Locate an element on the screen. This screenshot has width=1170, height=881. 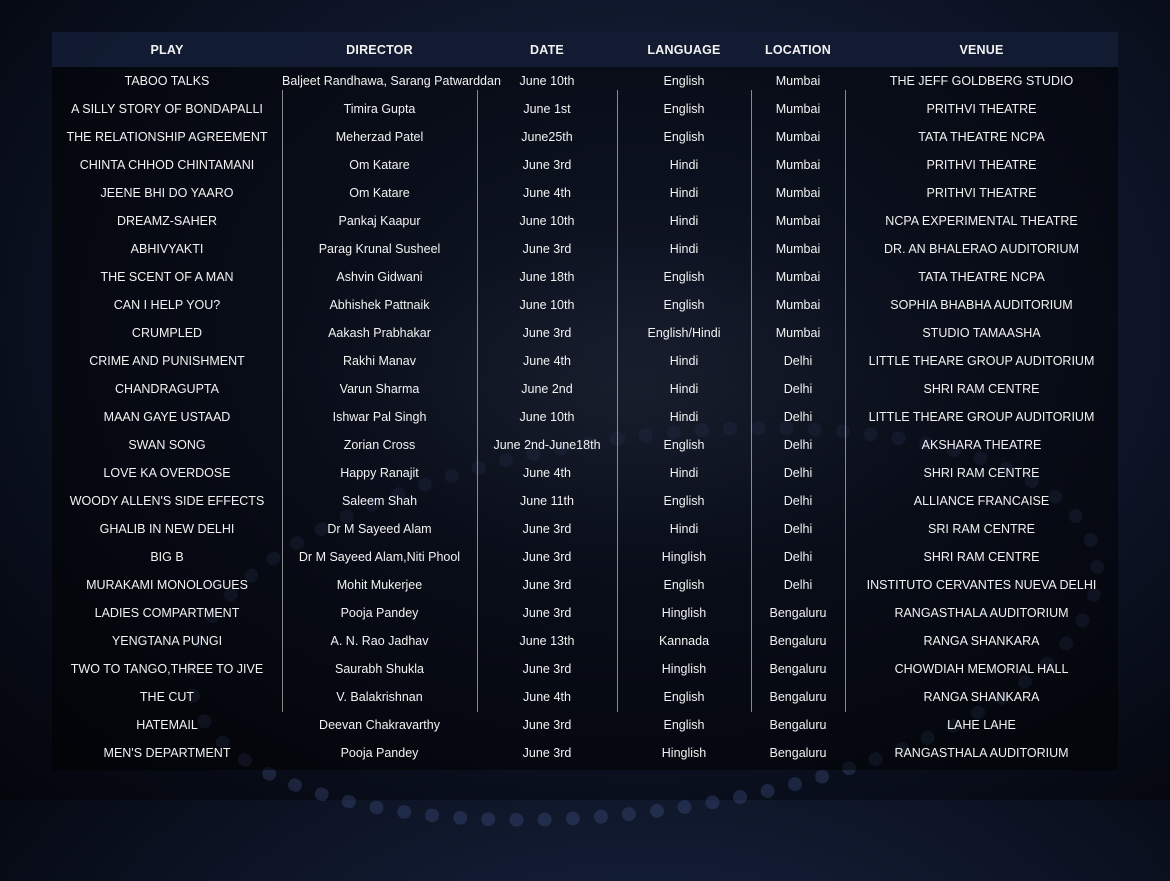
cell-director: Pooja Pandey is located at coordinates (379, 753).